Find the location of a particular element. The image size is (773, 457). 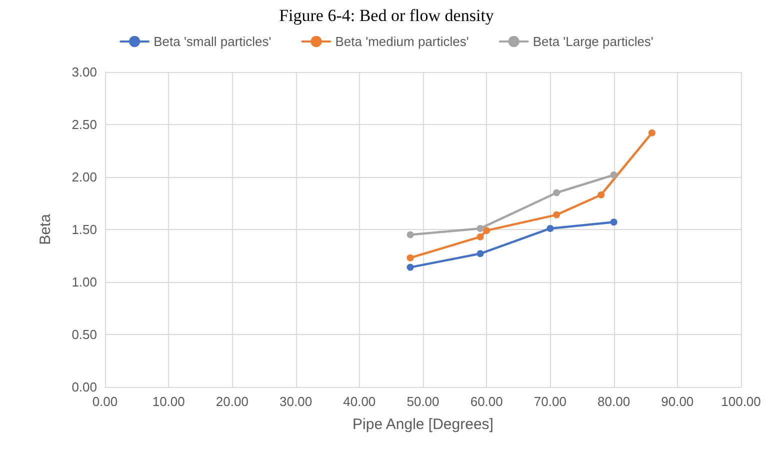

y-tick-label: 2.00 is located at coordinates (84, 177).